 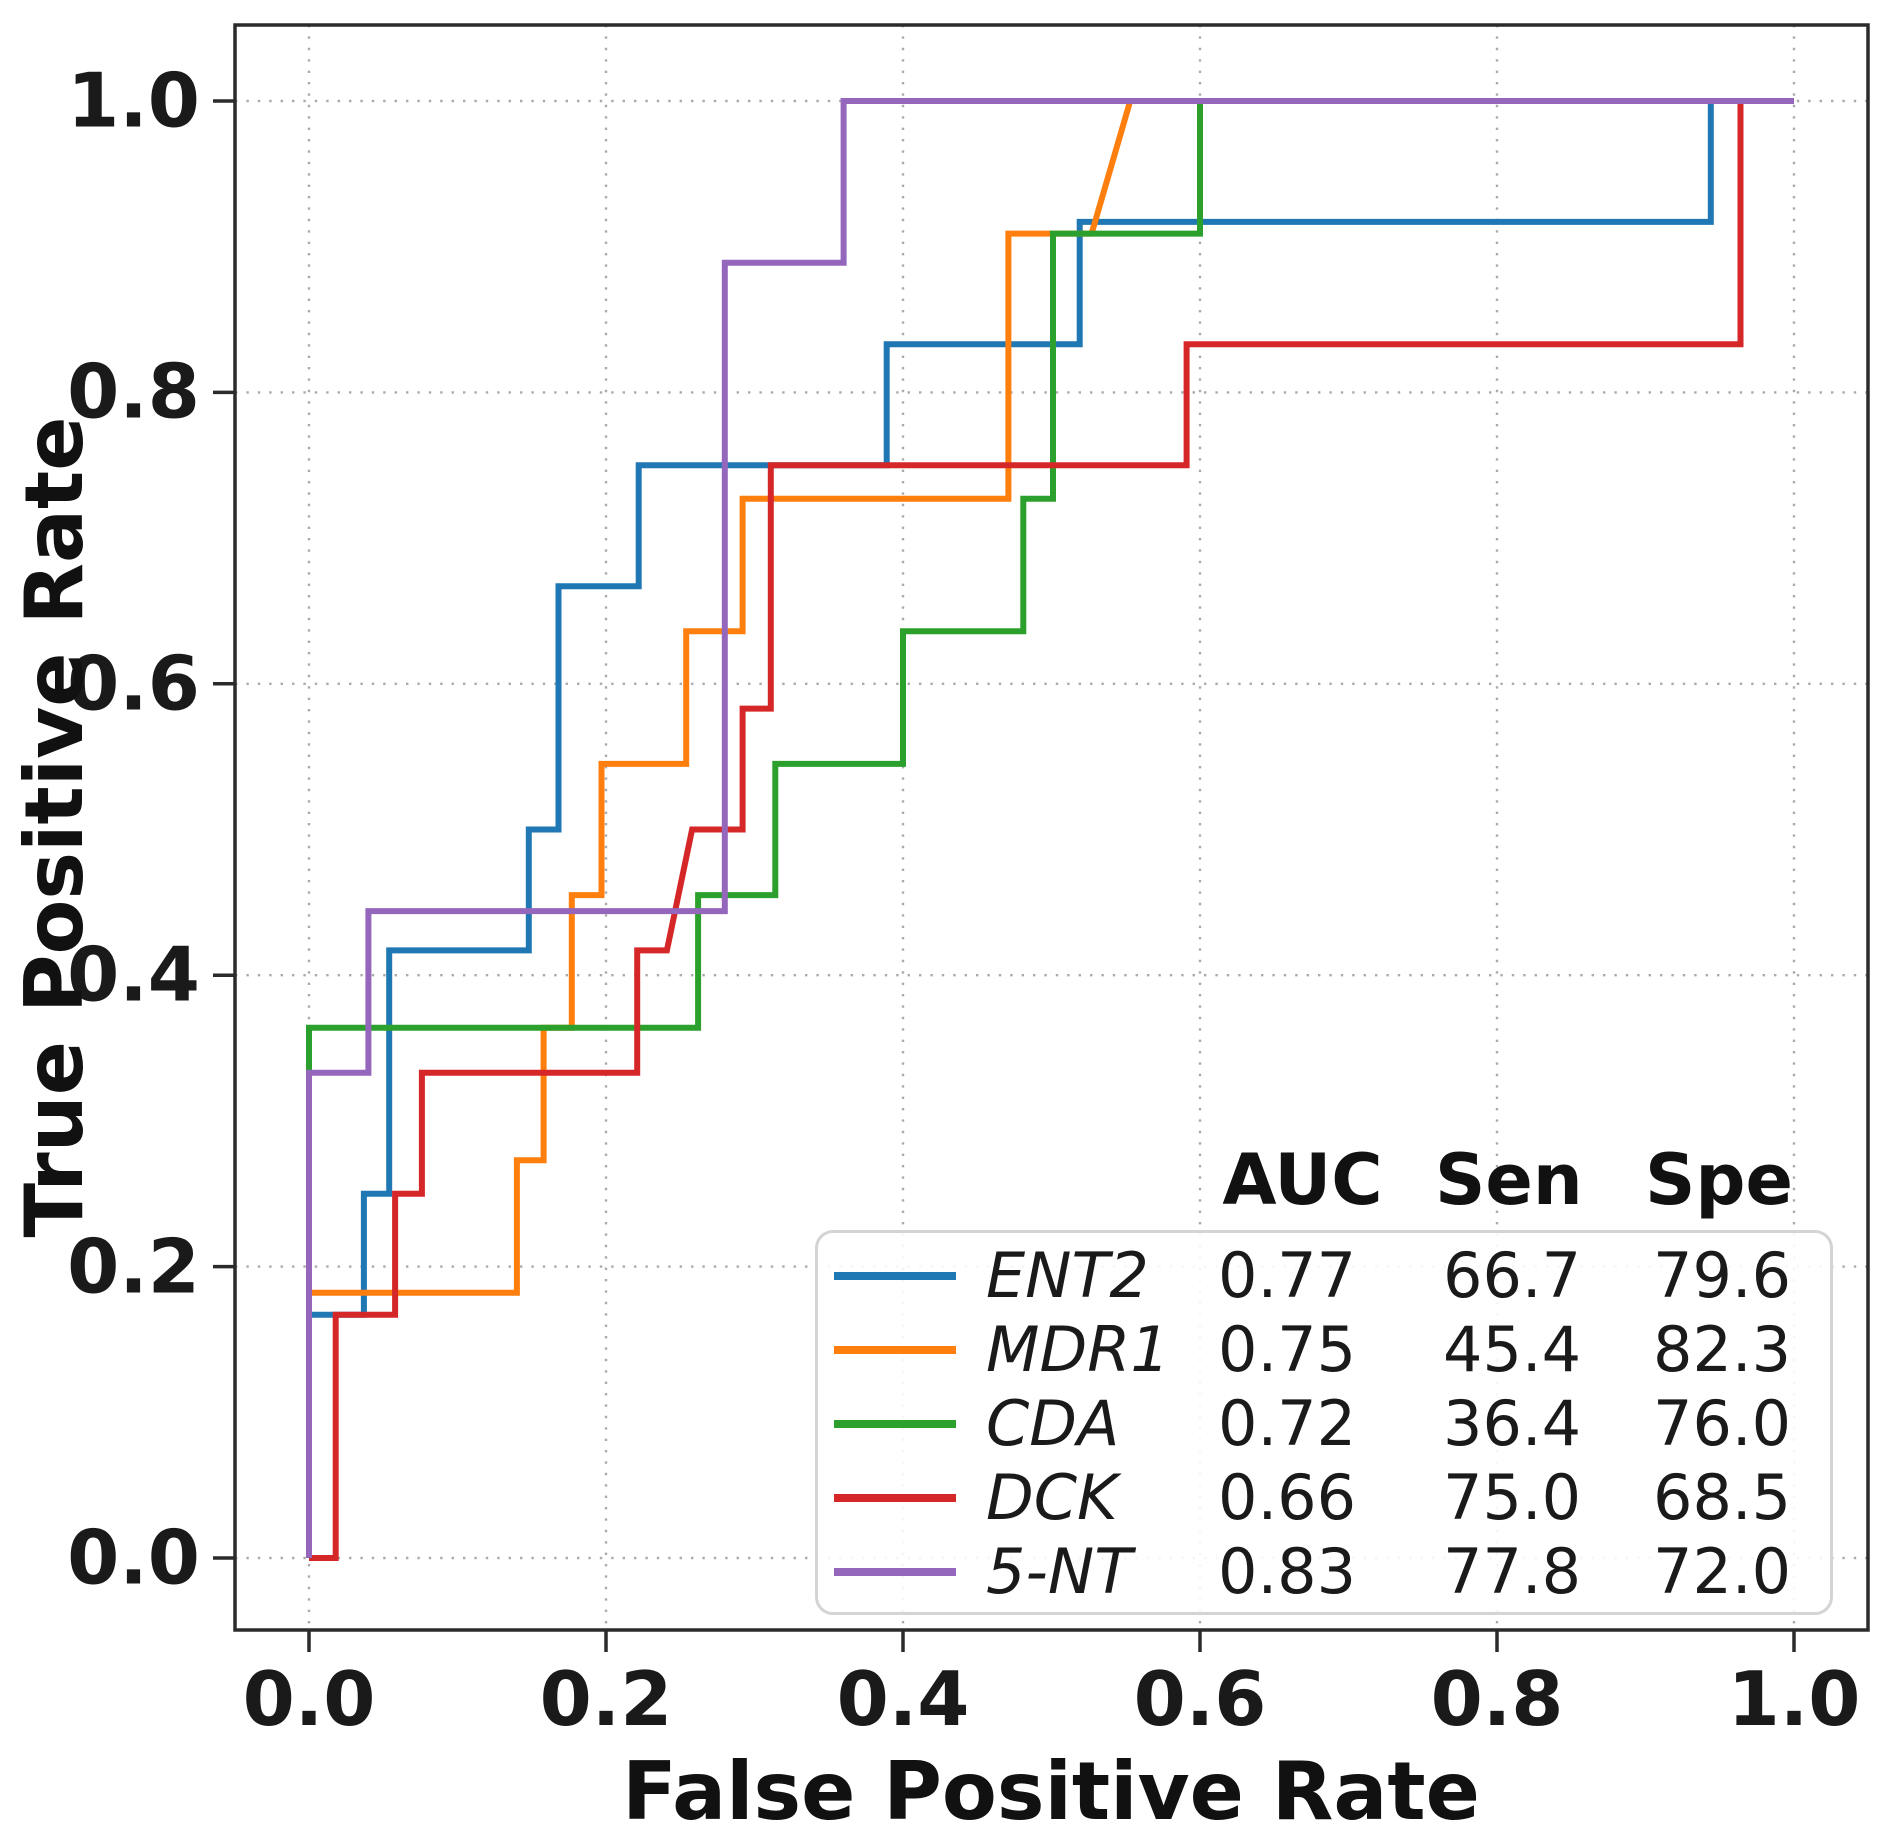 I want to click on legend-spe-value: 76.0, so click(x=1722, y=1423).